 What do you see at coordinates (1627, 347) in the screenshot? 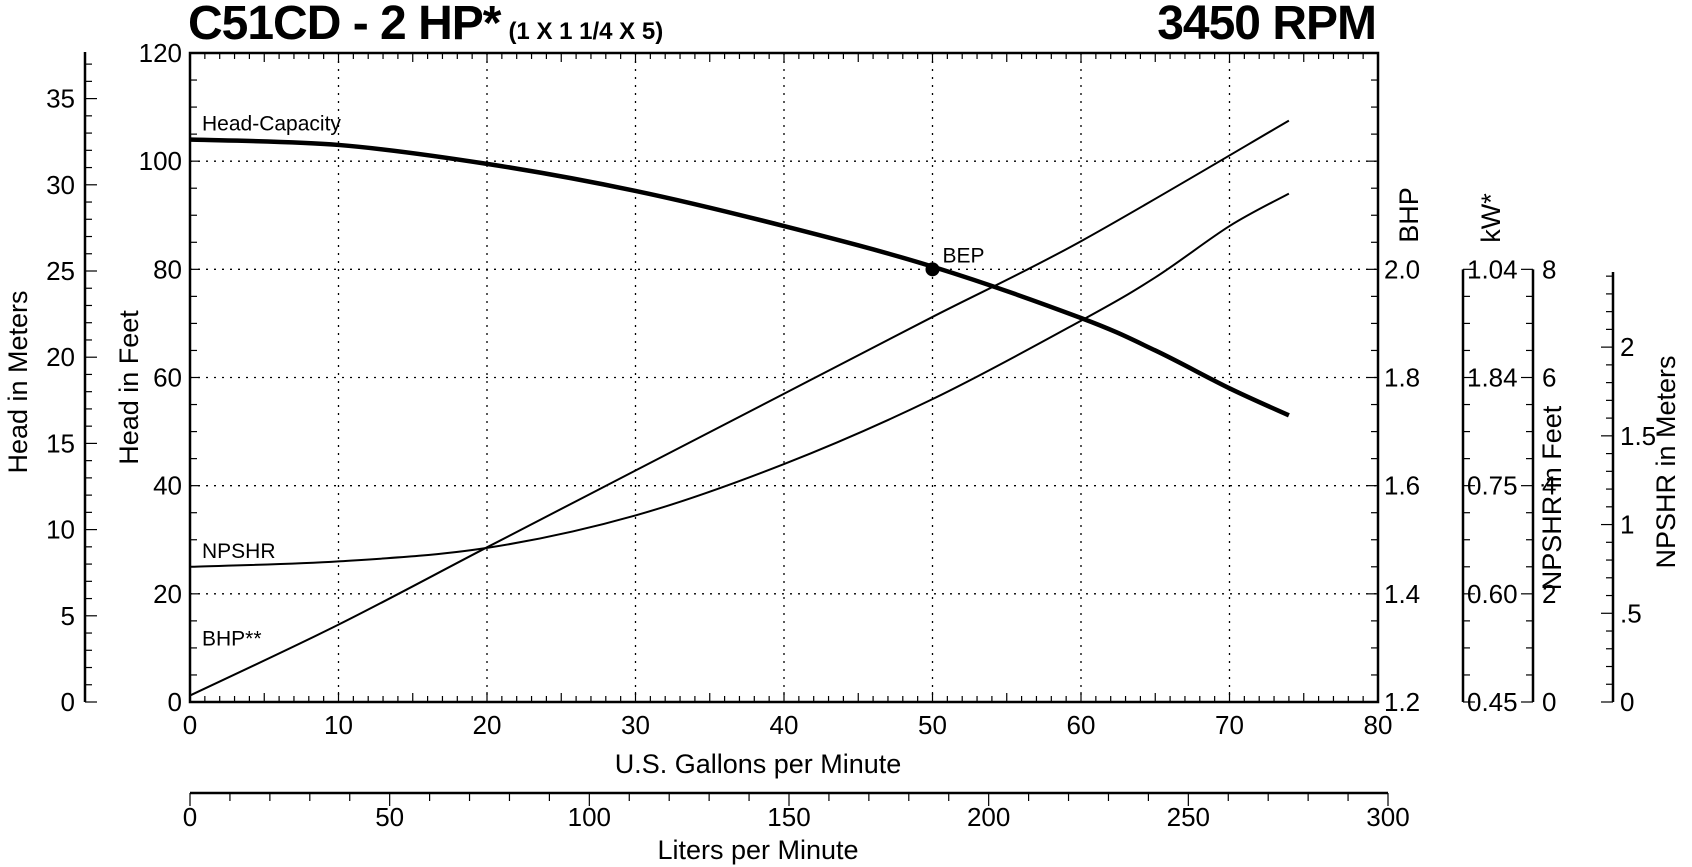
I see `npshr-meters-tick-label: 2` at bounding box center [1627, 347].